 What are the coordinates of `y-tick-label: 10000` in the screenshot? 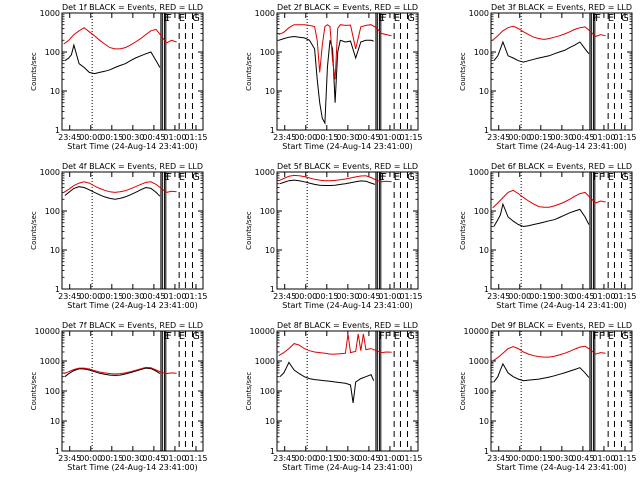 It's located at (262, 331).